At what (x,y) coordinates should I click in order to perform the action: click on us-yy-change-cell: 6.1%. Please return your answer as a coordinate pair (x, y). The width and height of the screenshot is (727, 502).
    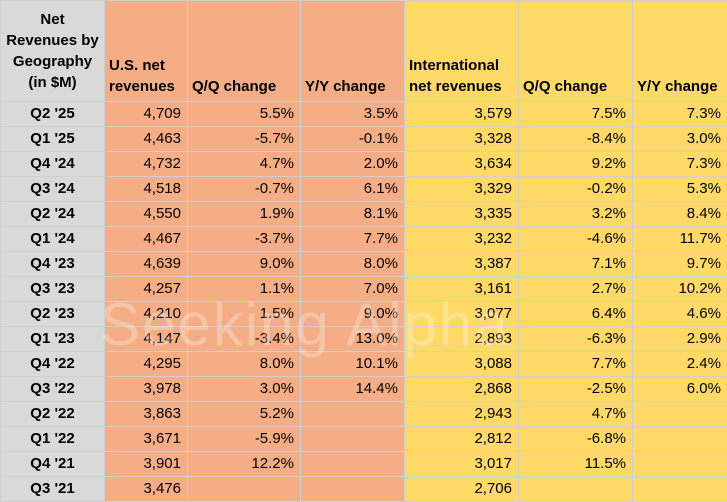
    Looking at the image, I should click on (353, 189).